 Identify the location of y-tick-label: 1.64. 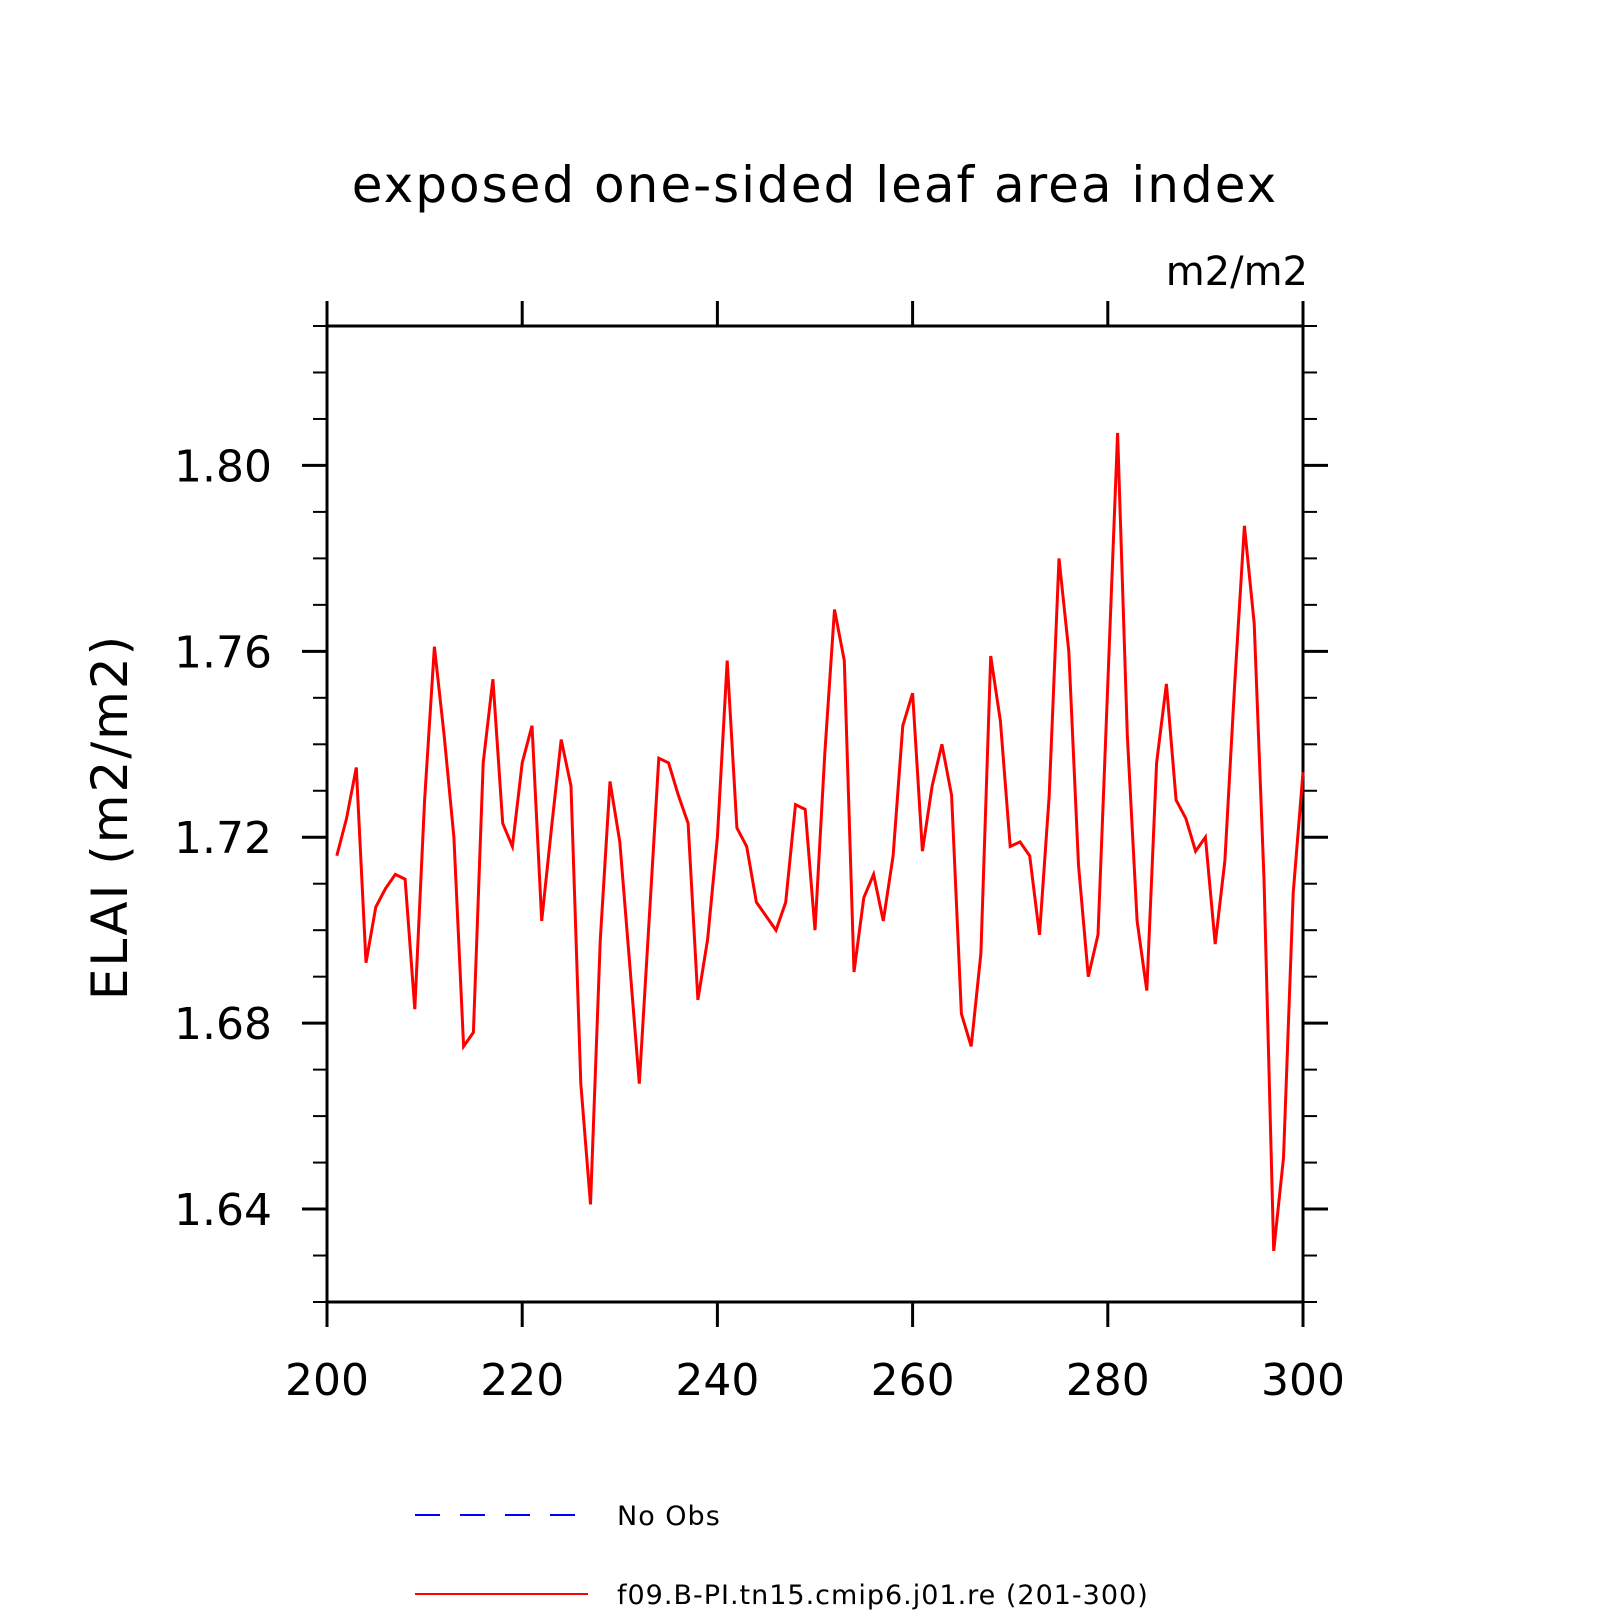
(223, 1210).